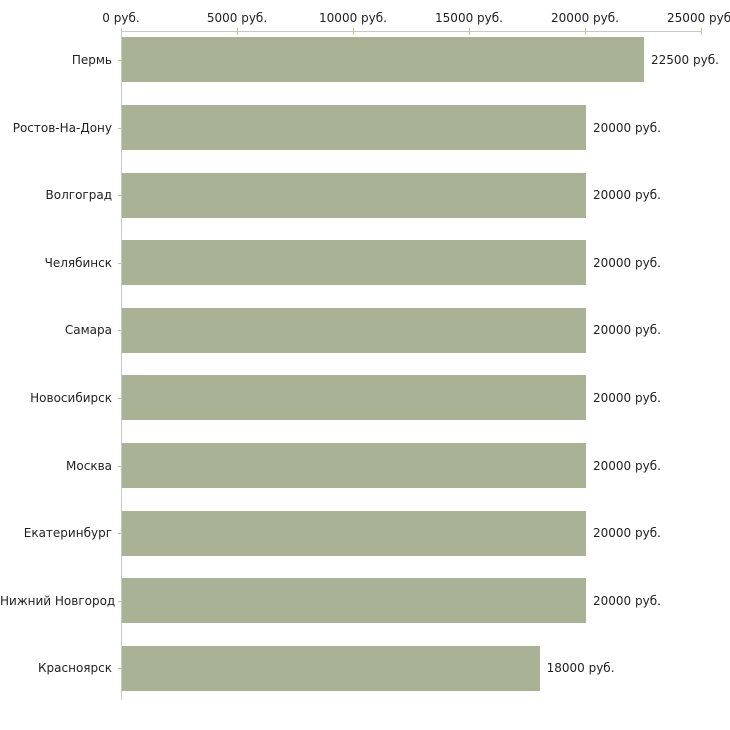 Image resolution: width=730 pixels, height=730 pixels. I want to click on bar-row: Нижний Новгород 20000 руб., so click(365, 601).